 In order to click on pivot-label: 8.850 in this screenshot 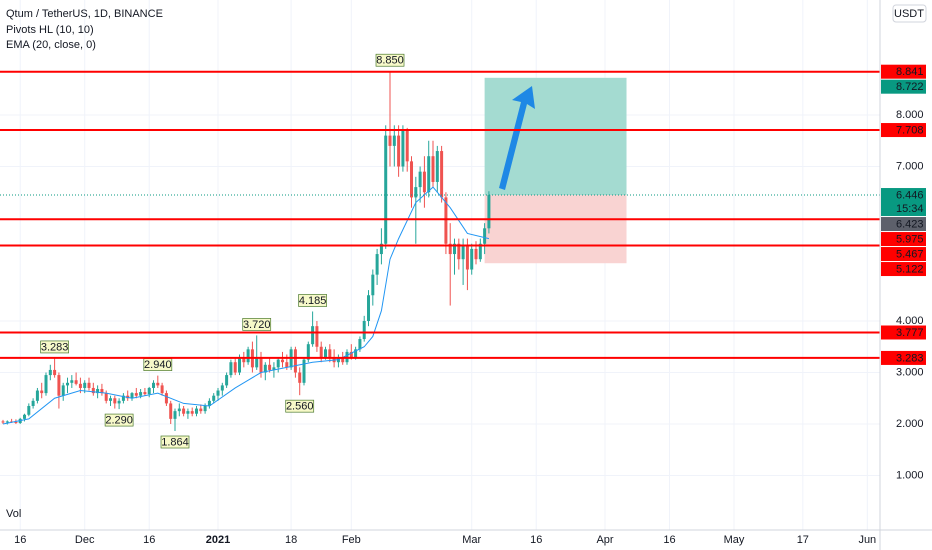, I will do `click(390, 61)`.